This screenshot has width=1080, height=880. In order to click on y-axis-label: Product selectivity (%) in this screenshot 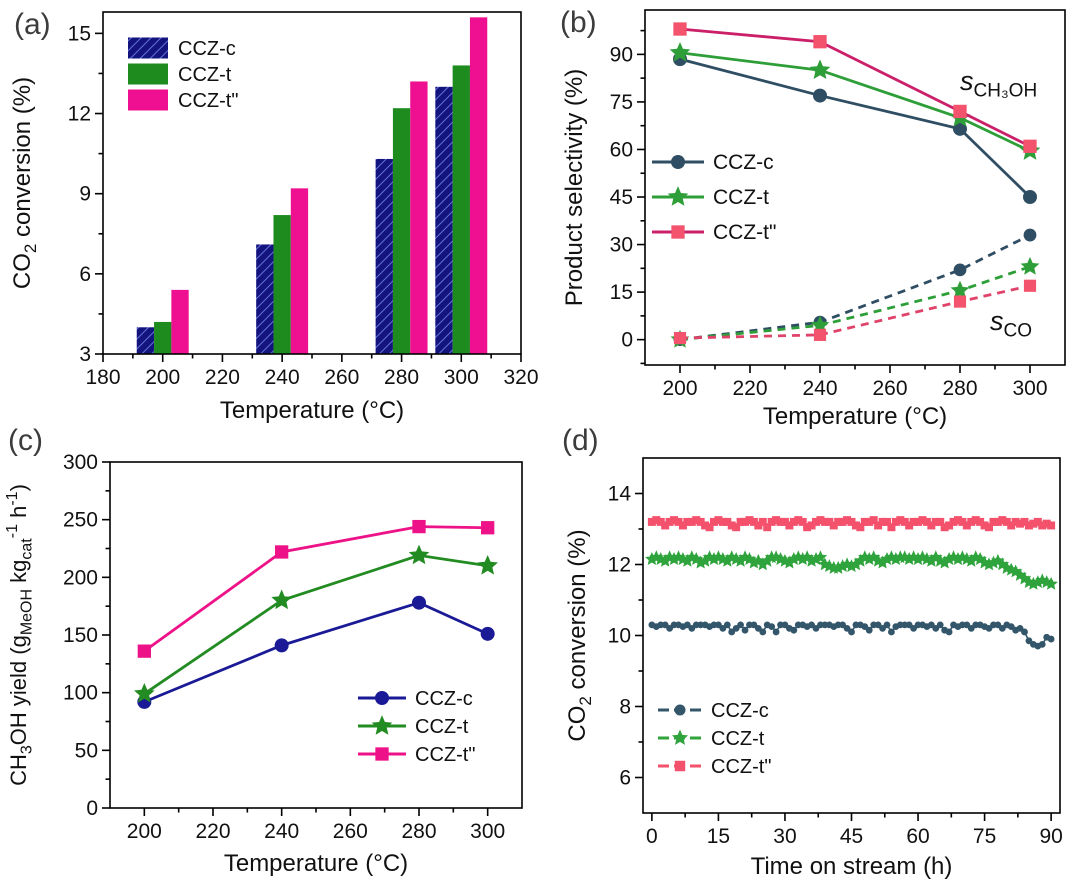, I will do `click(574, 187)`.